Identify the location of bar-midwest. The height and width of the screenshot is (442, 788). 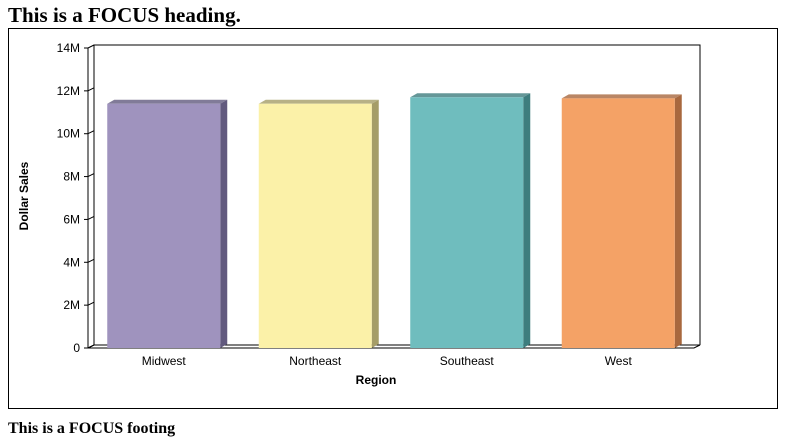
(167, 223).